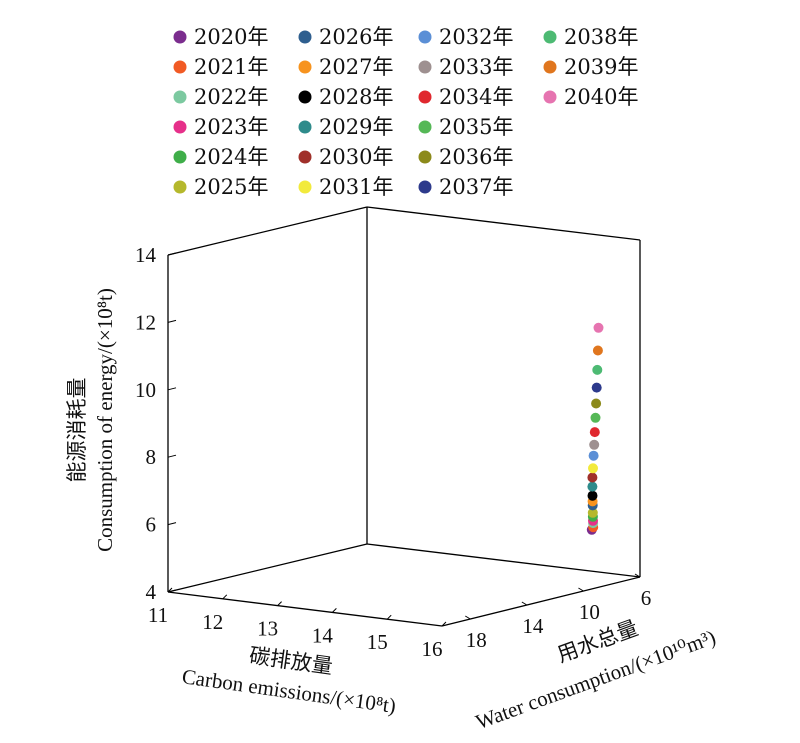  I want to click on x-tick-label: 16, so click(432, 649).